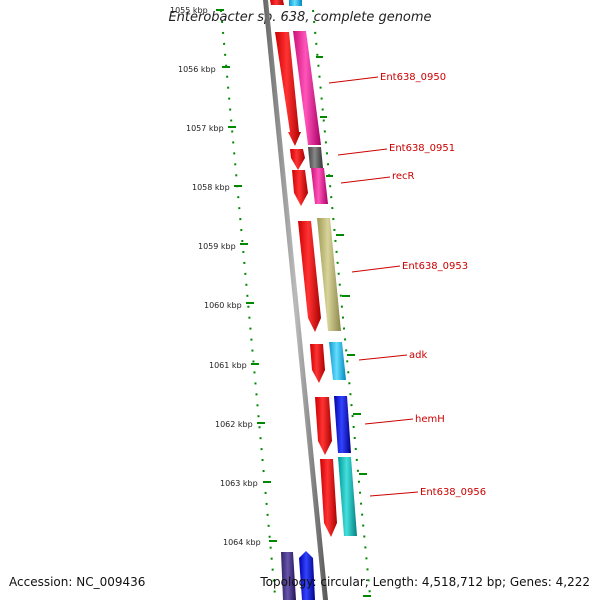 This screenshot has height=600, width=600. I want to click on kbp-label: 1056 kbp, so click(197, 69).